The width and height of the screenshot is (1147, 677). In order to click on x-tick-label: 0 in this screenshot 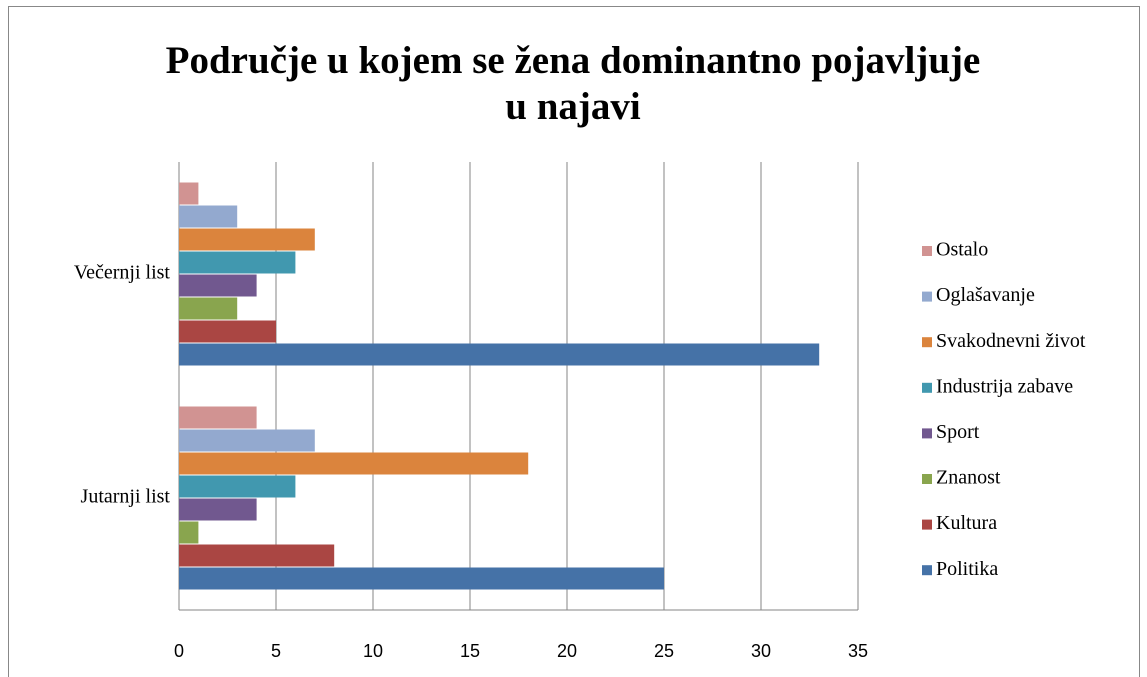, I will do `click(179, 651)`.